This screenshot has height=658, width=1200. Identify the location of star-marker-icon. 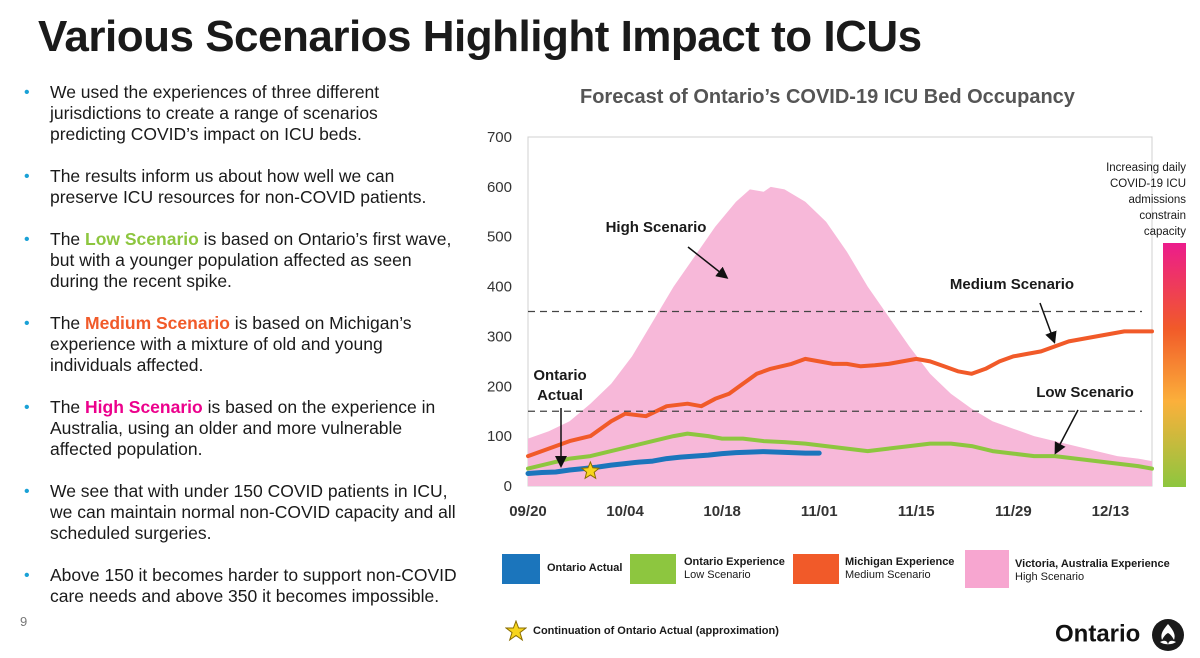
(590, 470).